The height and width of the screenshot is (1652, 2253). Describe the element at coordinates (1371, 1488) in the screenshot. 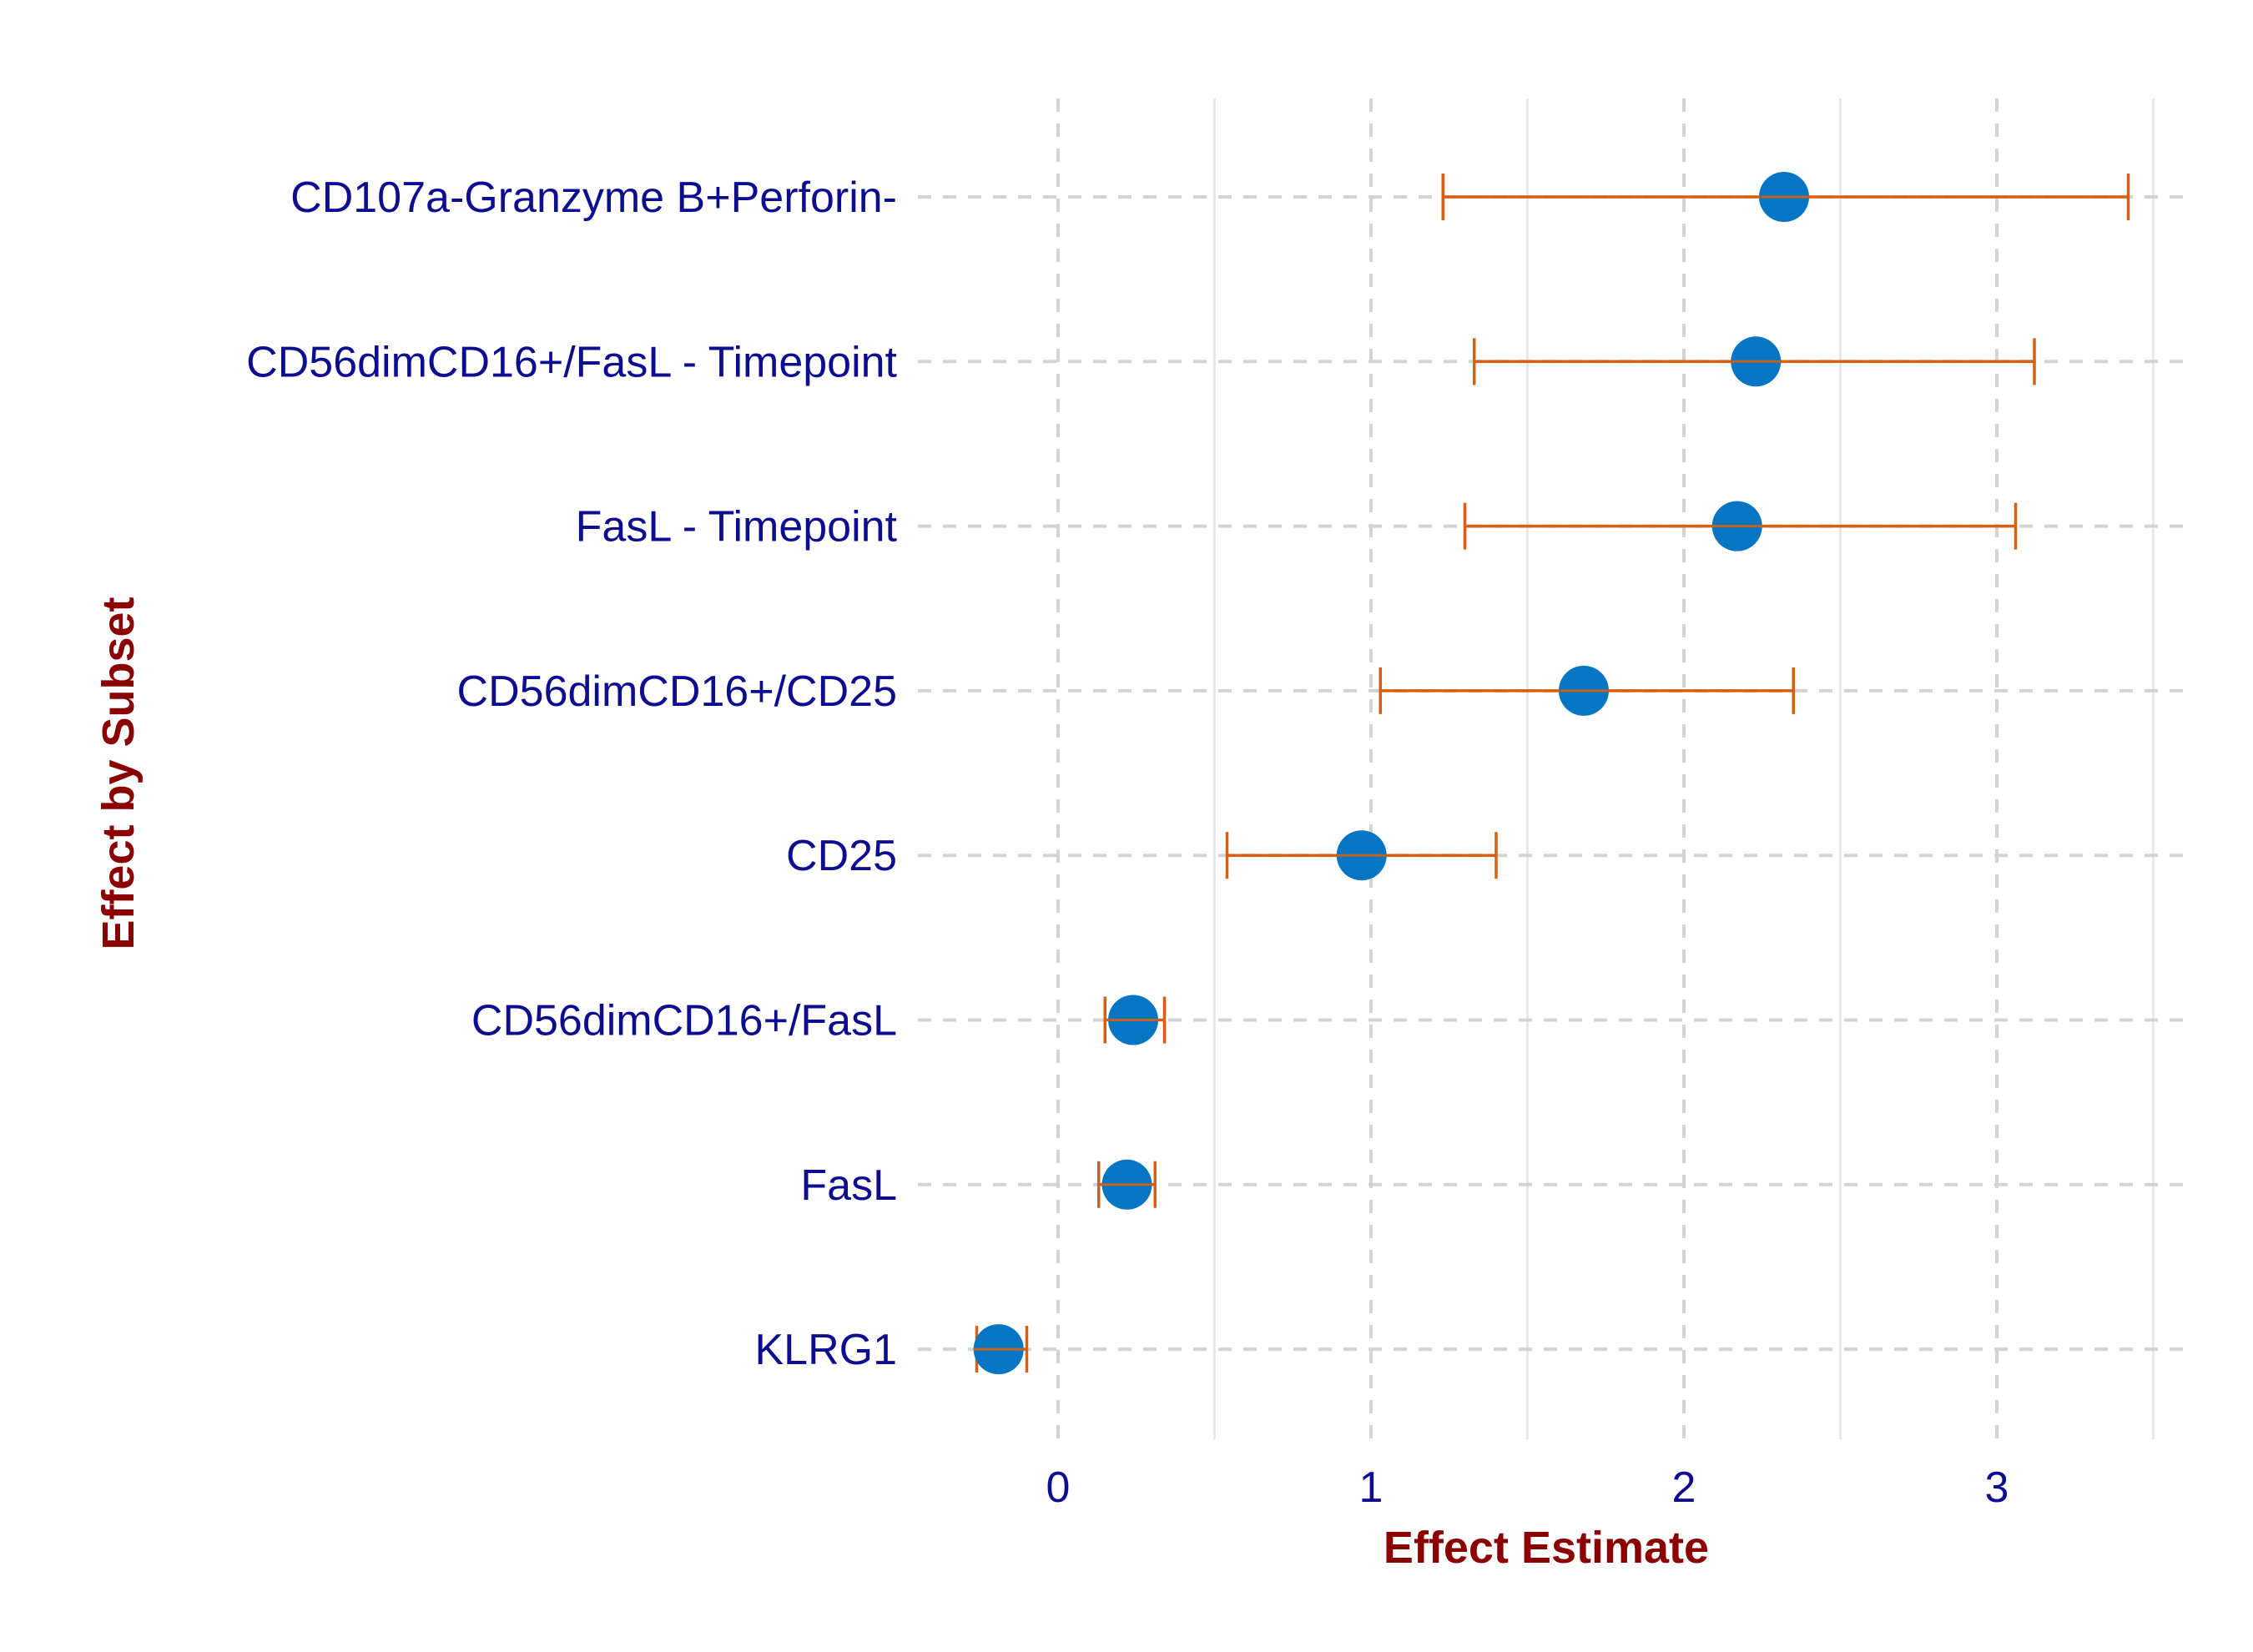

I see `x-tick-label: 1` at that location.